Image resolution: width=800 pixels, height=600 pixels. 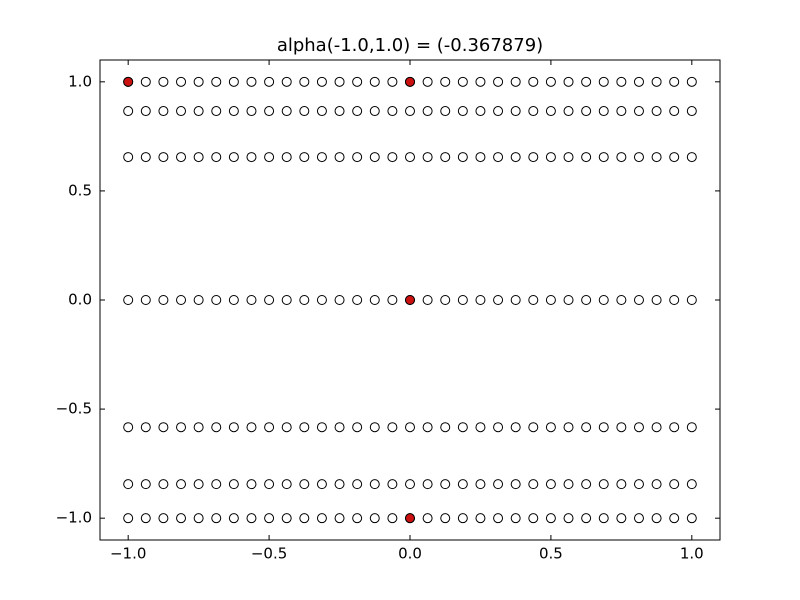 What do you see at coordinates (269, 554) in the screenshot?
I see `x-tick-label: −0.5` at bounding box center [269, 554].